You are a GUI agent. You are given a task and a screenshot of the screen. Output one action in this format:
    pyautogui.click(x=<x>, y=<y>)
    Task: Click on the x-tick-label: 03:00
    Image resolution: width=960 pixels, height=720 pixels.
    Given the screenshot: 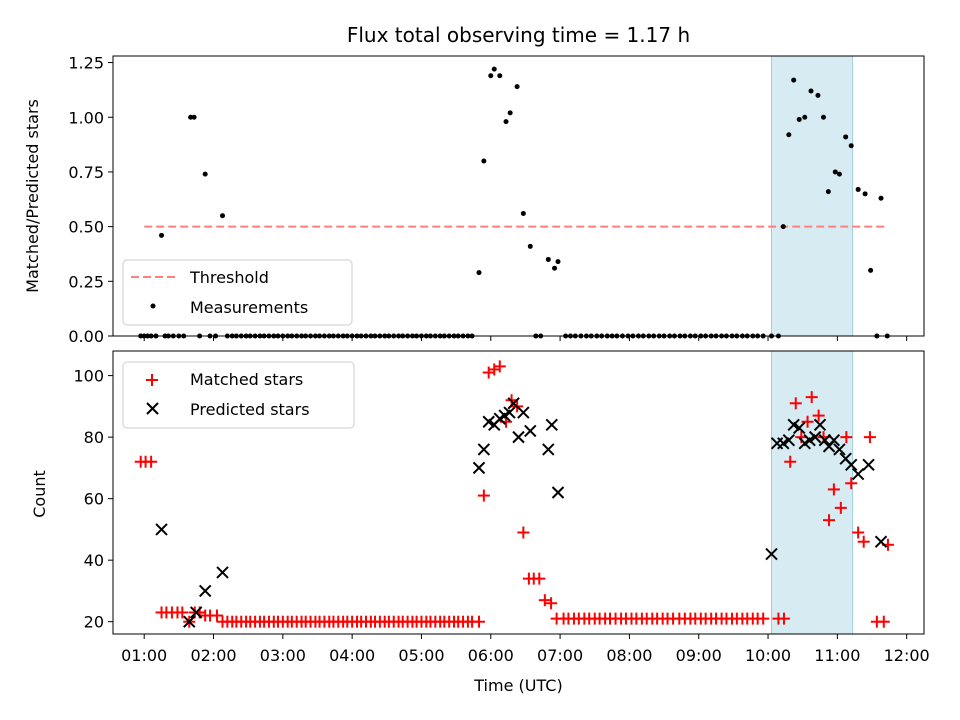 What is the action you would take?
    pyautogui.click(x=283, y=655)
    